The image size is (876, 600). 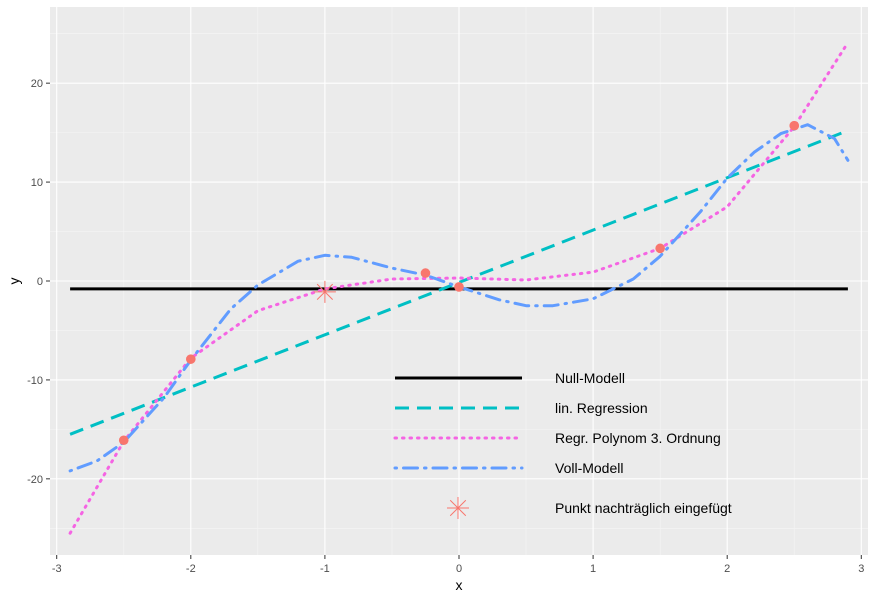 I want to click on x-axis: -3 -2 -1 0 1 2 3, so click(x=458, y=565).